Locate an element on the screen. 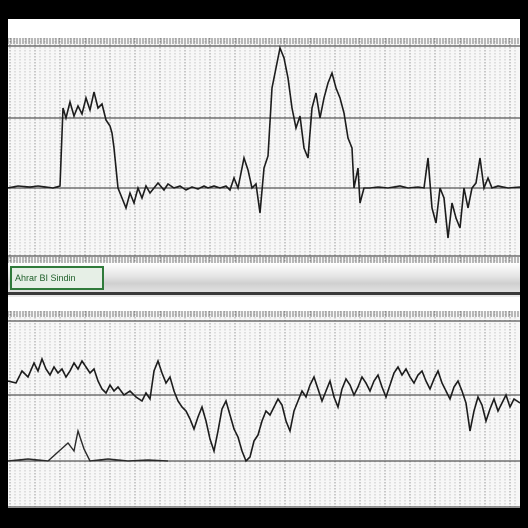  lower-secondary-trace is located at coordinates (88, 445).